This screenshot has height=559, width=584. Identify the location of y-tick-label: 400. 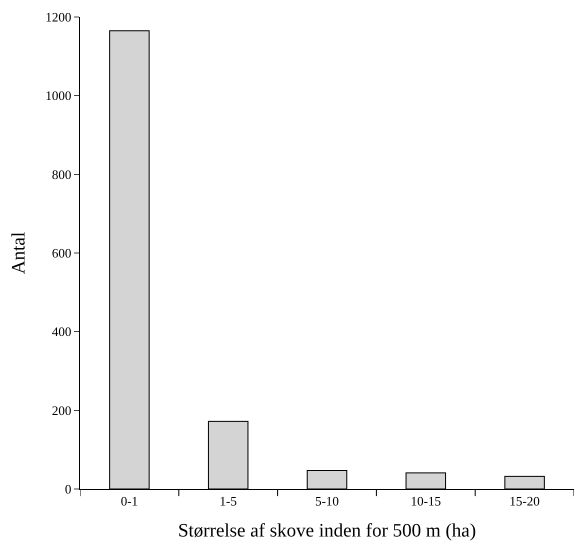
(62, 332).